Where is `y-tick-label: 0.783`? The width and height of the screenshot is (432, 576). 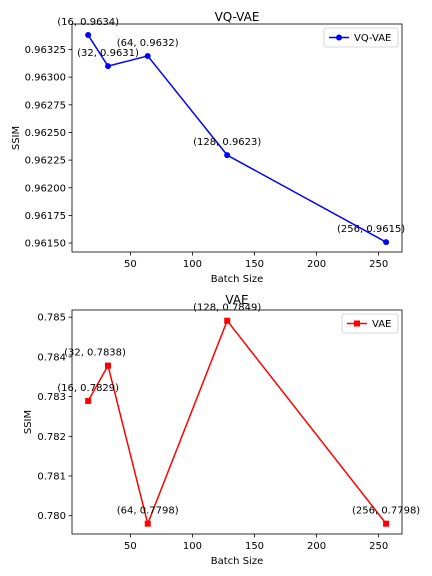
y-tick-label: 0.783 is located at coordinates (51, 397).